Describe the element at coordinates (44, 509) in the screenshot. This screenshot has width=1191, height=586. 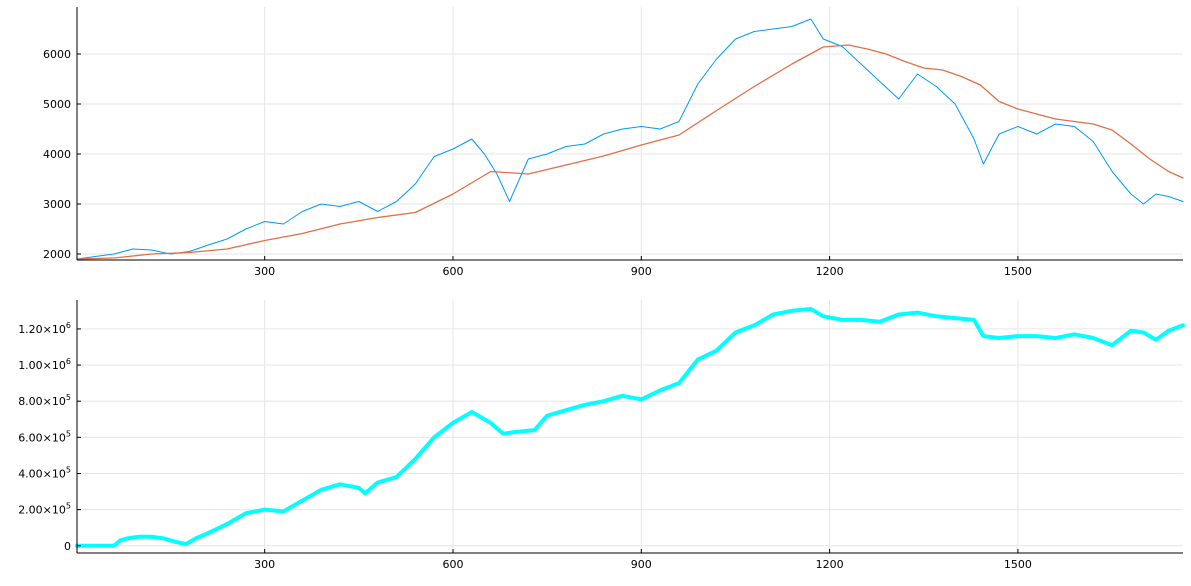
I see `y-tick-label: 2.00×10⁵` at that location.